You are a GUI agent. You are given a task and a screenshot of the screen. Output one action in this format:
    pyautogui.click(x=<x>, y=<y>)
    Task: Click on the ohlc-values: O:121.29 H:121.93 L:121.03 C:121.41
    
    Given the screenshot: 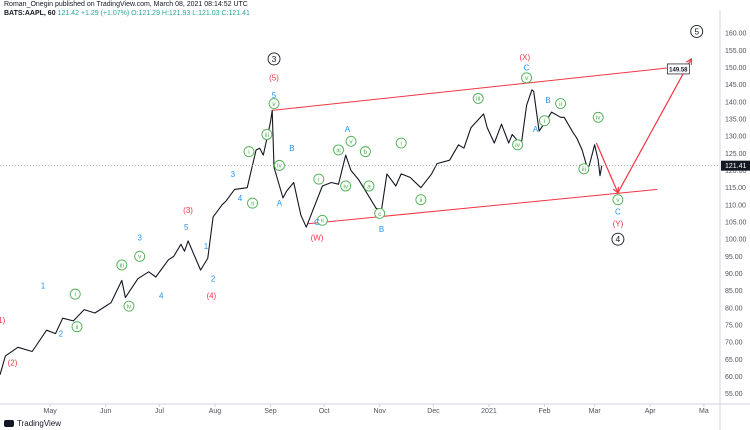 What is the action you would take?
    pyautogui.click(x=190, y=13)
    